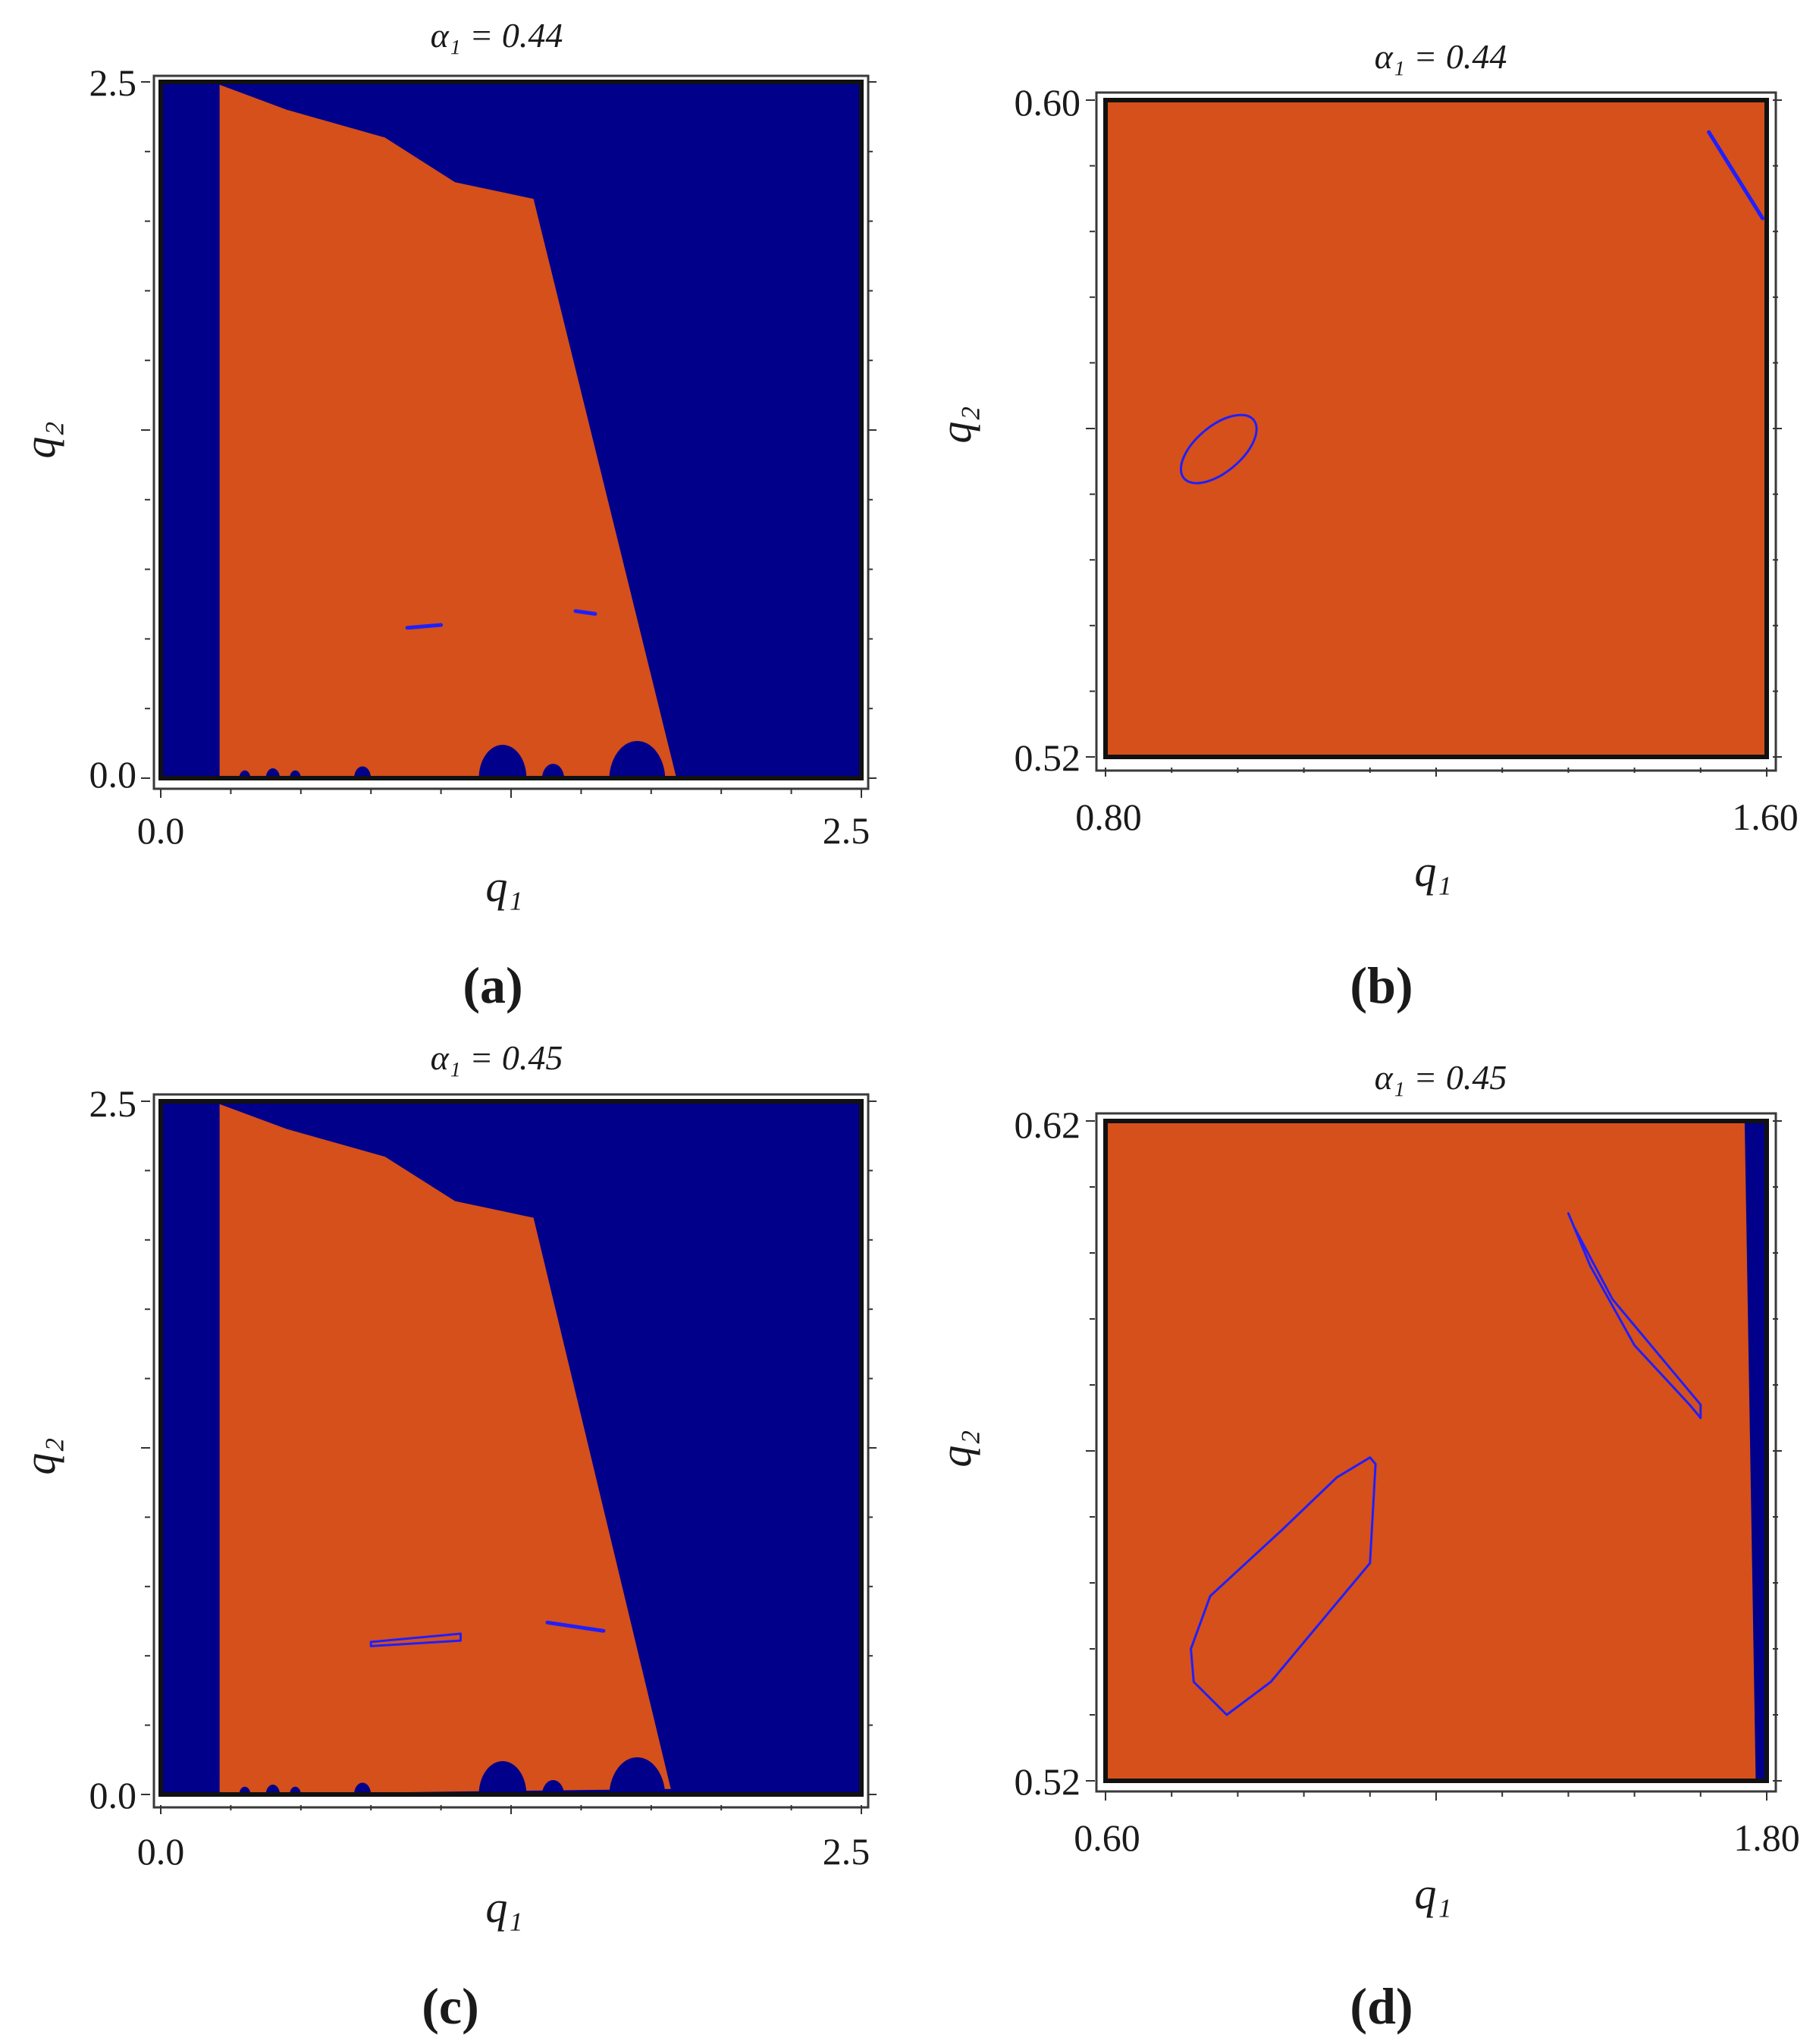  What do you see at coordinates (1108, 817) in the screenshot?
I see `panel-b-xtick-min: 0.80` at bounding box center [1108, 817].